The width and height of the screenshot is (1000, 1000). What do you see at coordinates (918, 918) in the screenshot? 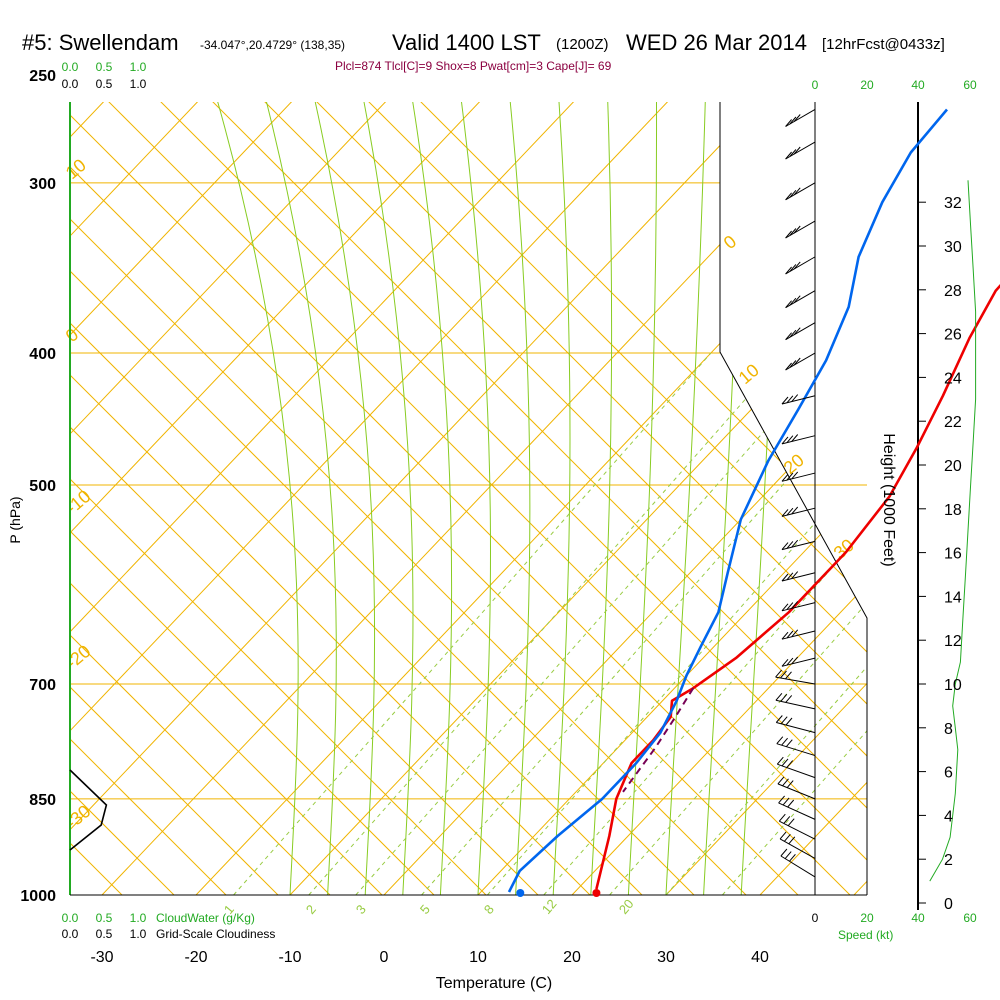
I see `speed-tick-label-bottom: 40` at bounding box center [918, 918].